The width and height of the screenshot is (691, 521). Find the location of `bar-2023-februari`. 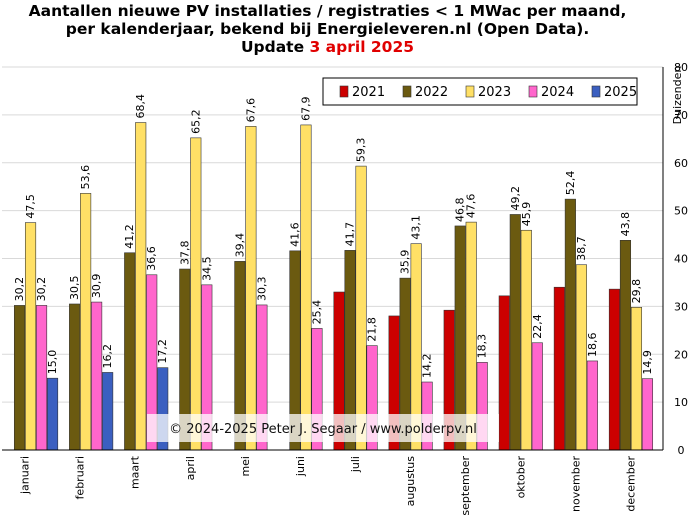

bar-2023-februari is located at coordinates (86, 322).